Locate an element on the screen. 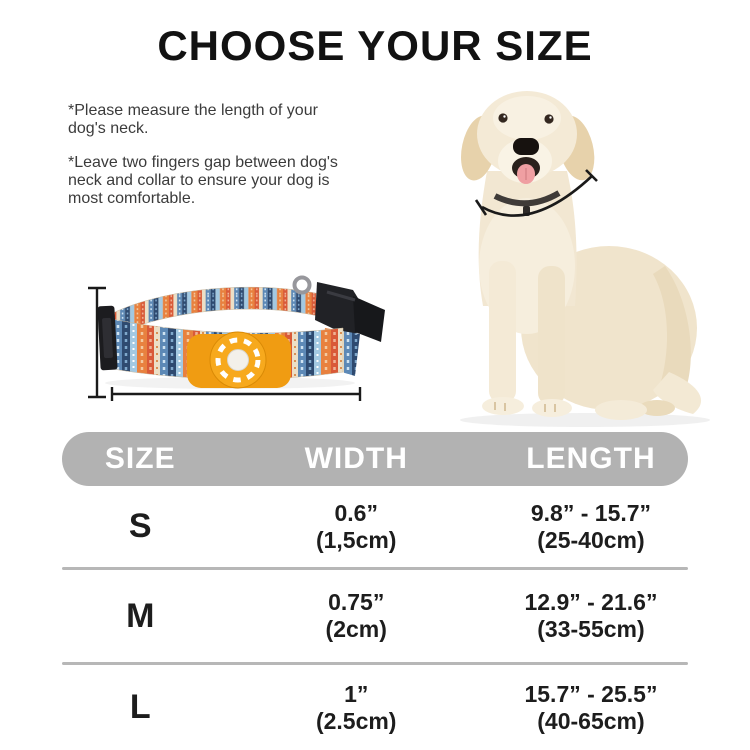 This screenshot has width=750, height=750. airtag-stitch-ring is located at coordinates (238, 360).